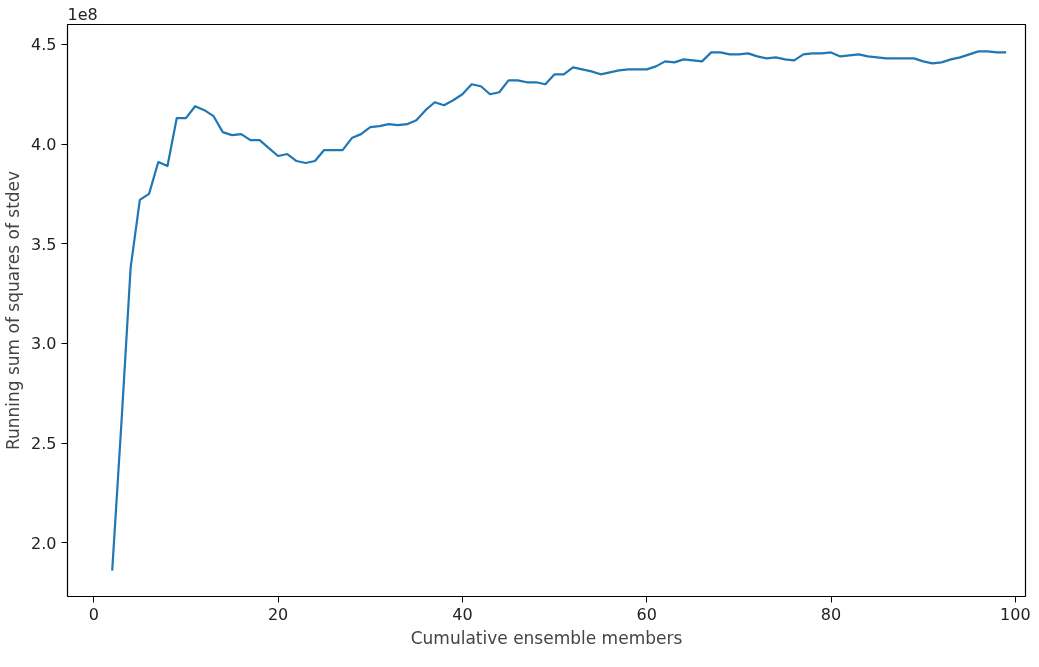  What do you see at coordinates (13, 310) in the screenshot?
I see `y-axis-title: Running sum of squares of stdev` at bounding box center [13, 310].